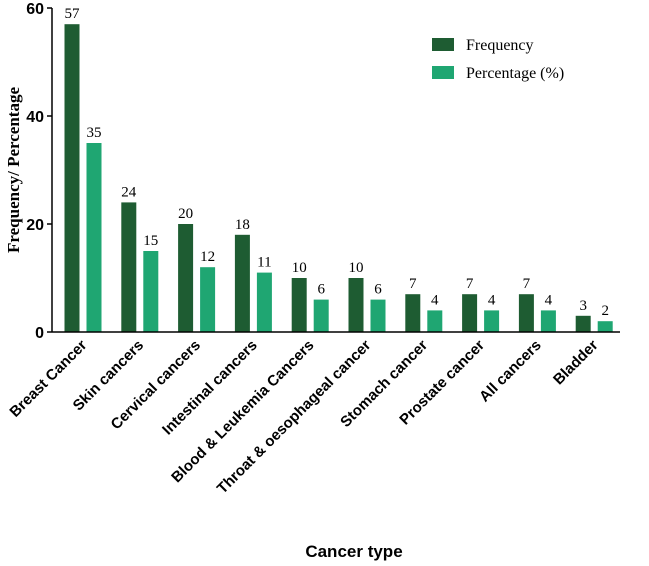 This screenshot has width=649, height=566. Describe the element at coordinates (500, 45) in the screenshot. I see `legend-label: Frequency` at that location.